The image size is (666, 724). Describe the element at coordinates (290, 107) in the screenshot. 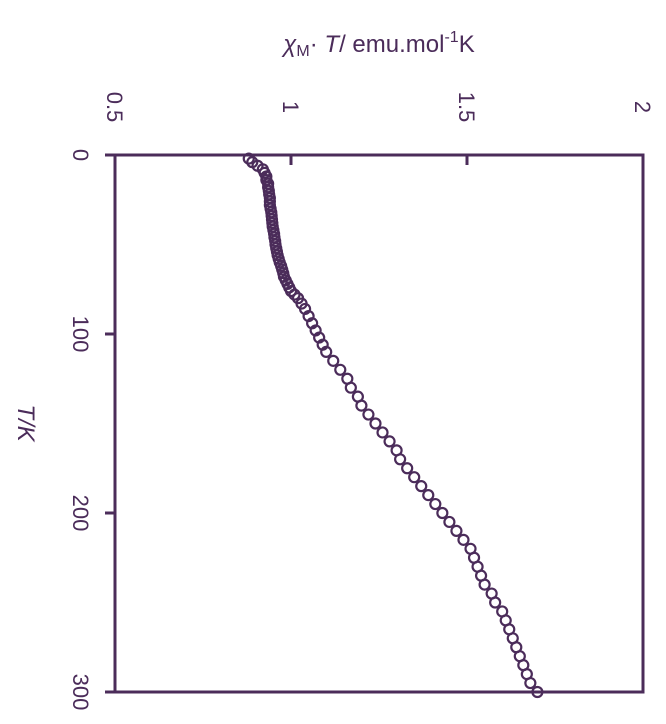

I see `chi-t-tick-label: 1` at that location.